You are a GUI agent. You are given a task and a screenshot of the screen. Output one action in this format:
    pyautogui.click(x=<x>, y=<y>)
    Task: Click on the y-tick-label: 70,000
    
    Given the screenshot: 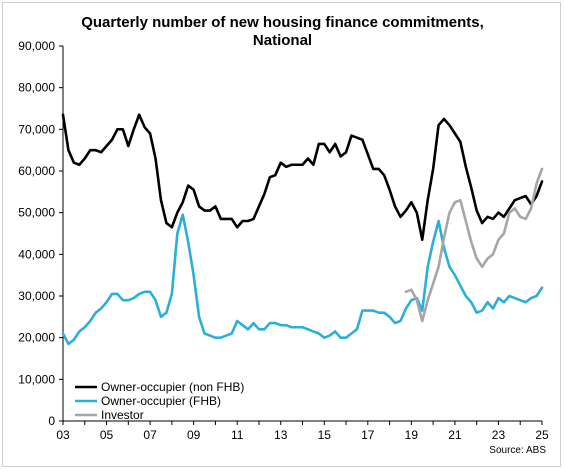 What is the action you would take?
    pyautogui.click(x=36, y=129)
    